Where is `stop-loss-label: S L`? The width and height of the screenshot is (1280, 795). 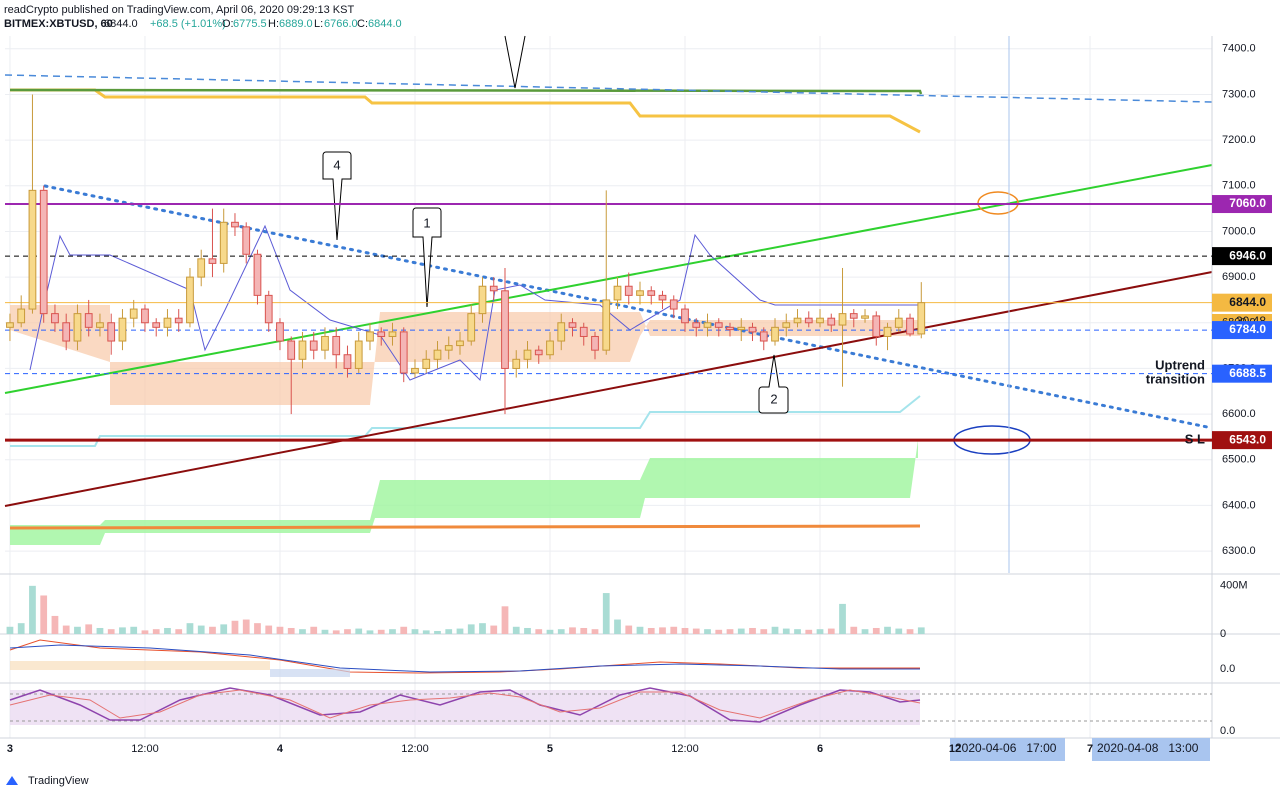 stop-loss-label: S L is located at coordinates (1195, 438).